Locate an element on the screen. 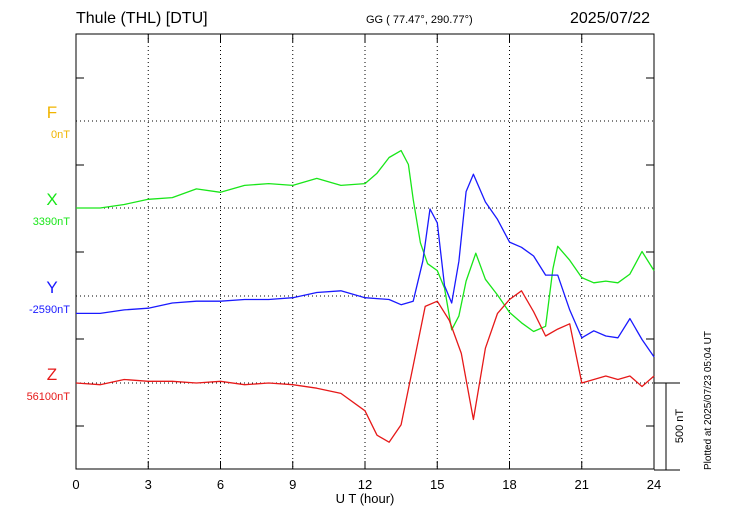 The height and width of the screenshot is (520, 730). x-tick-label: 24 is located at coordinates (654, 484).